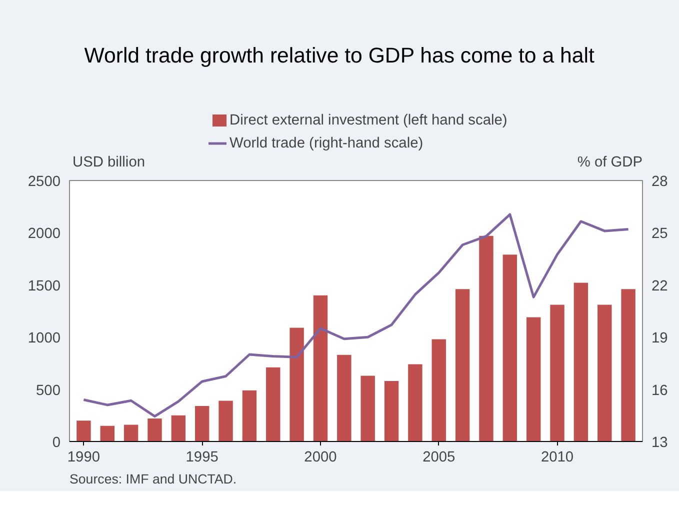 The image size is (679, 524). What do you see at coordinates (153, 479) in the screenshot?
I see `source-note: Sources: IMF and UNCTAD.` at bounding box center [153, 479].